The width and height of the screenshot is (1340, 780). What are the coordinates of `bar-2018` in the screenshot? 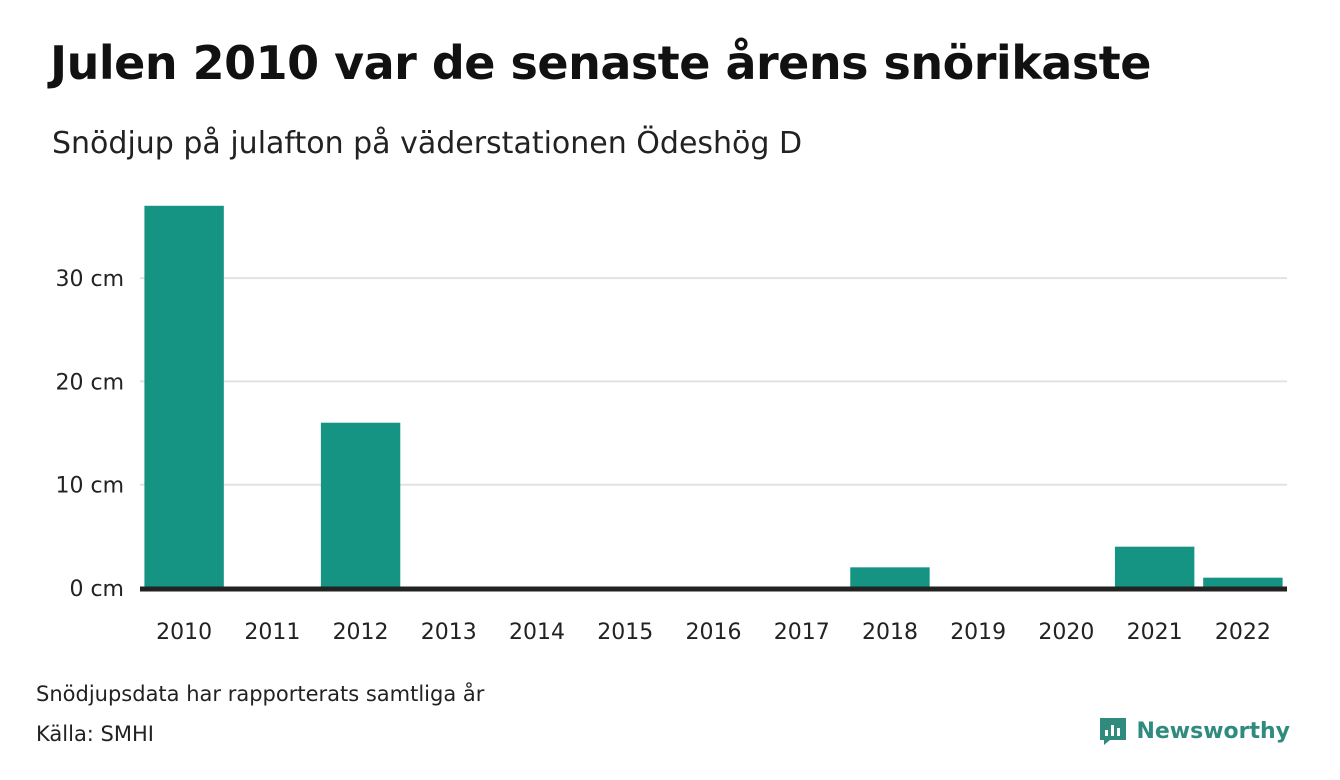 It's located at (890, 577).